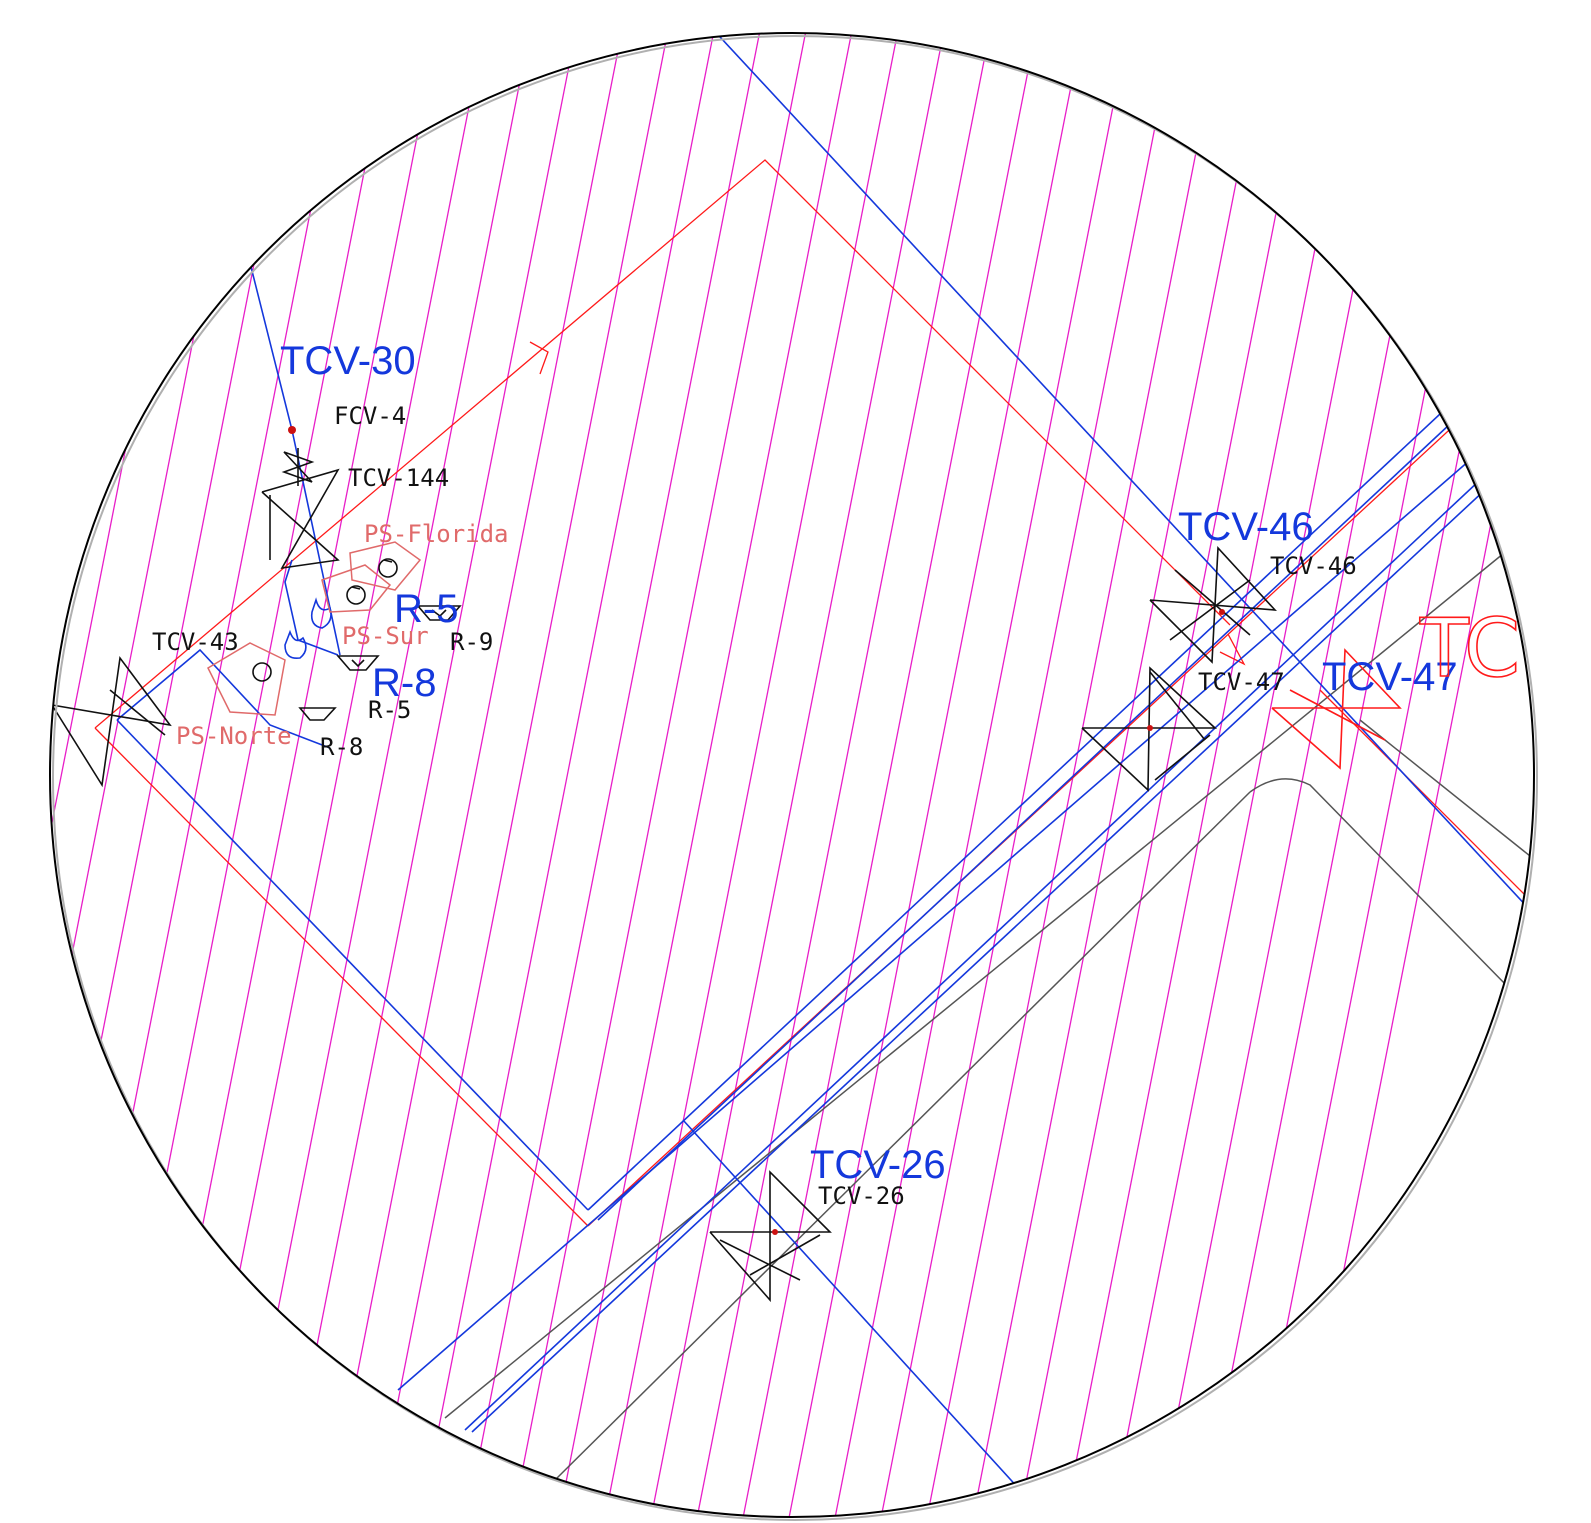 The height and width of the screenshot is (1523, 1591). I want to click on label-tcv-47-blue: TCV-47, so click(1390, 677).